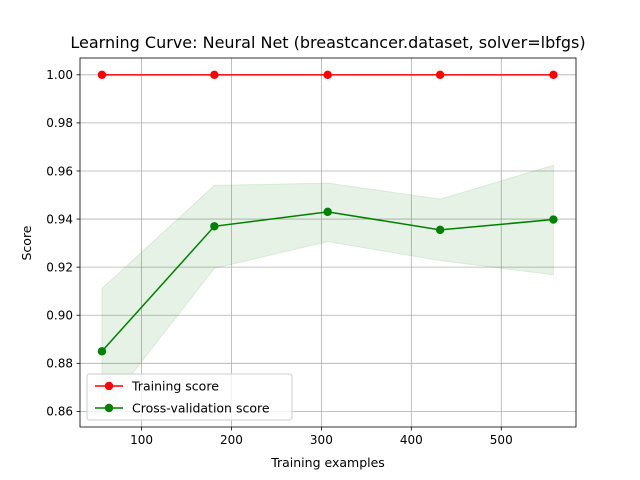  Describe the element at coordinates (175, 386) in the screenshot. I see `legend-label: Training score` at that location.